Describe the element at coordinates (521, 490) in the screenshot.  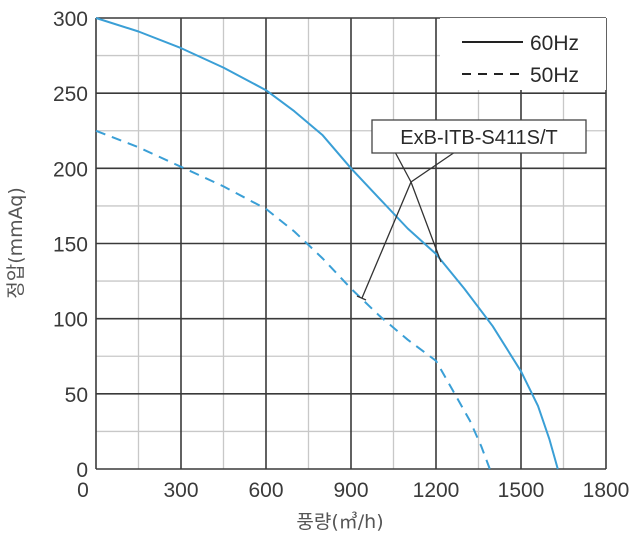
I see `x-tick-label: 1500` at that location.